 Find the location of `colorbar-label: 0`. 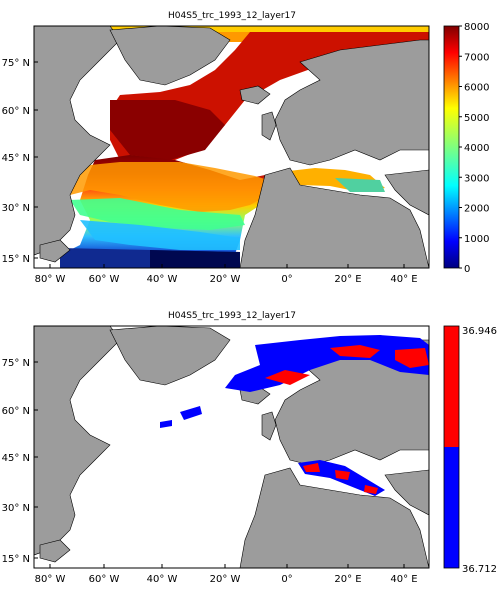

colorbar-label: 0 is located at coordinates (467, 269).